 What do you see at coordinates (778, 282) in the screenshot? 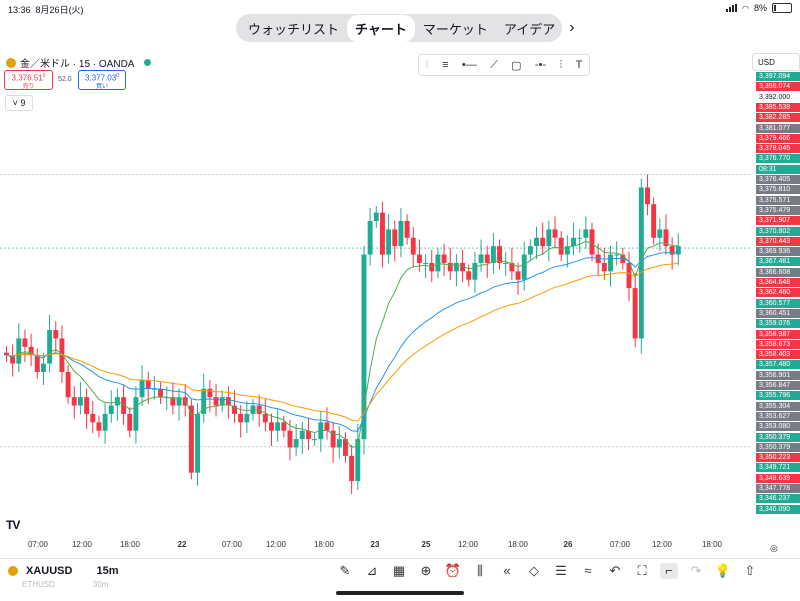
I see `price-label: 3,364.648` at bounding box center [778, 282].